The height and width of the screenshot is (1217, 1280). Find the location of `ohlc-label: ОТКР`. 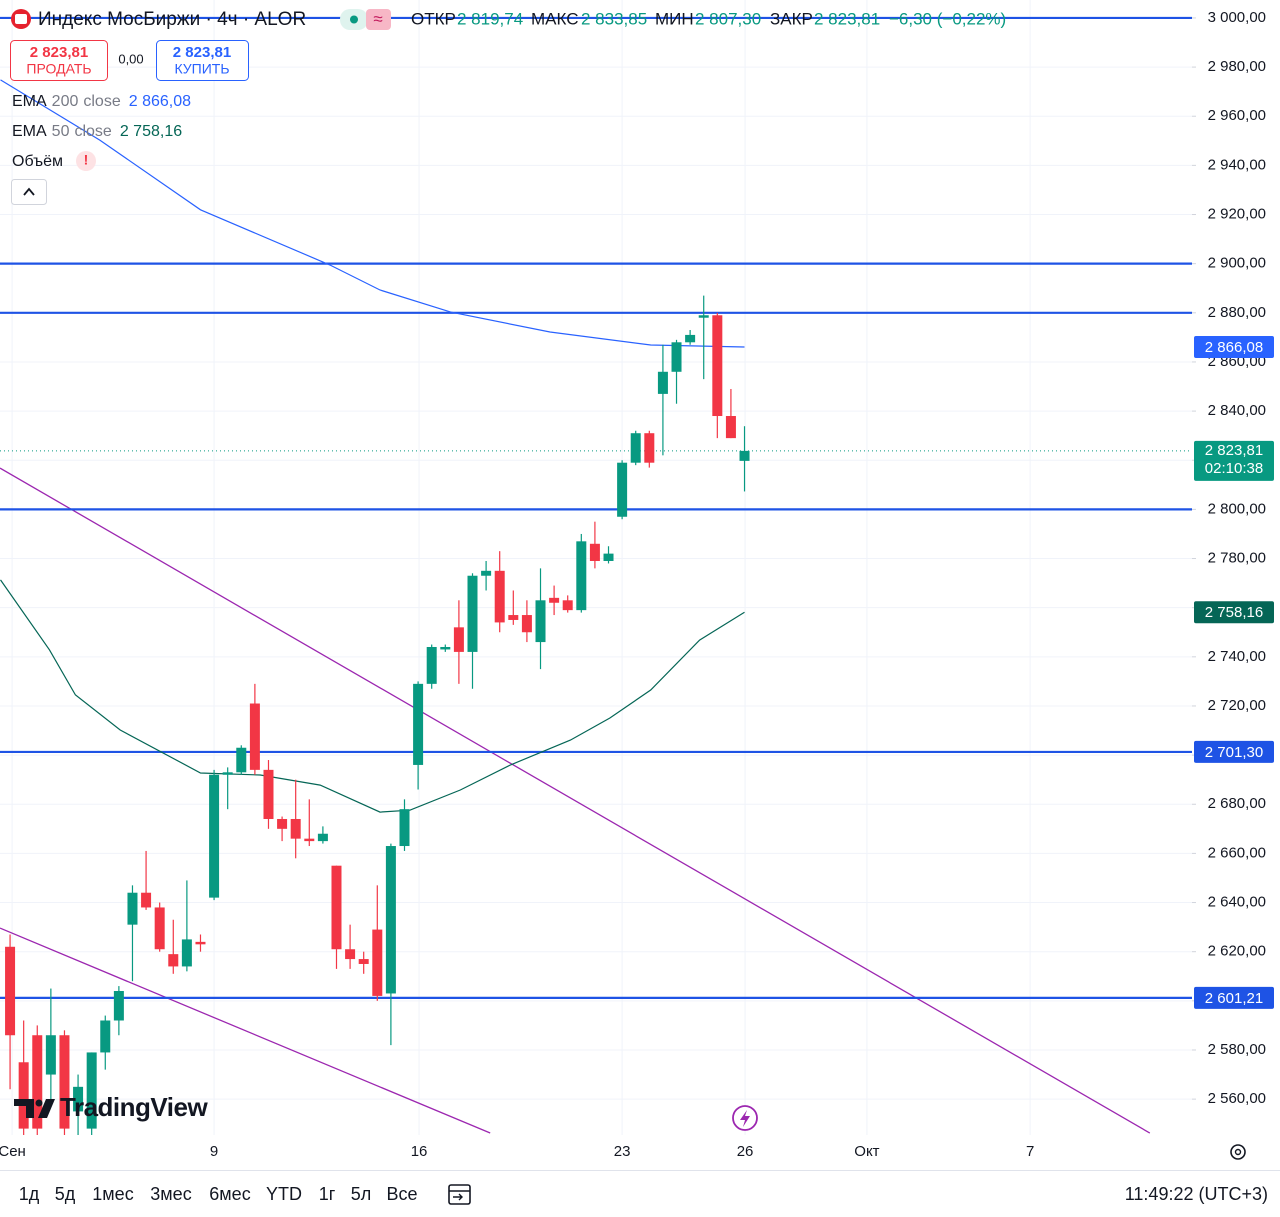

ohlc-label: ОТКР is located at coordinates (433, 18).